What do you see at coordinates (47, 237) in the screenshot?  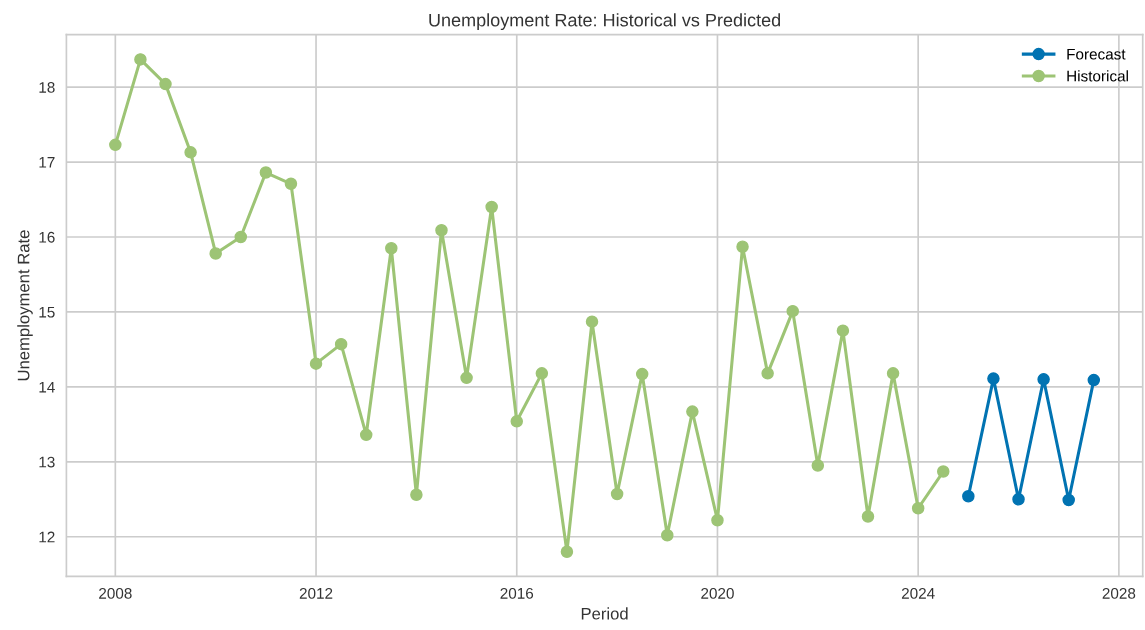 I see `y-tick-label: 16` at bounding box center [47, 237].